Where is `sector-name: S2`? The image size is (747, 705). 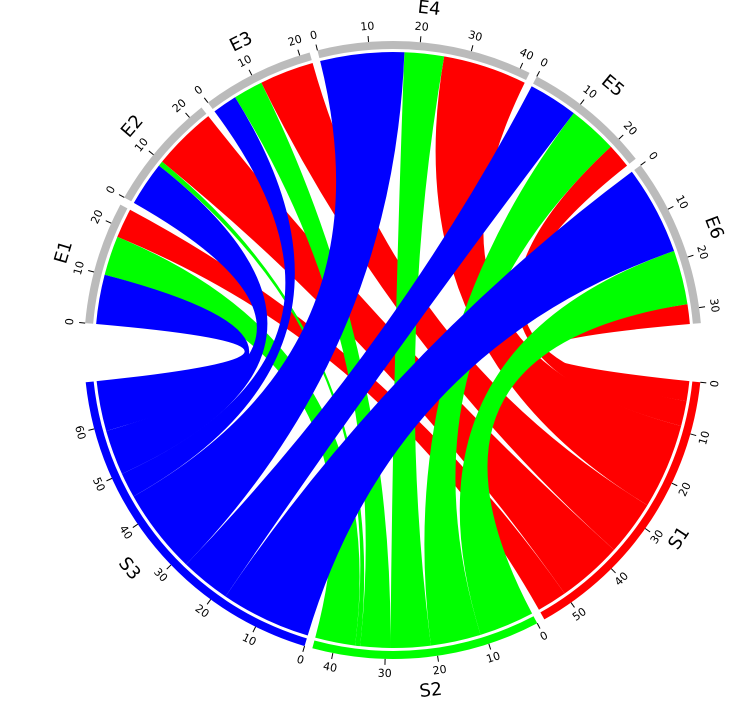 sector-name: S2 is located at coordinates (430, 690).